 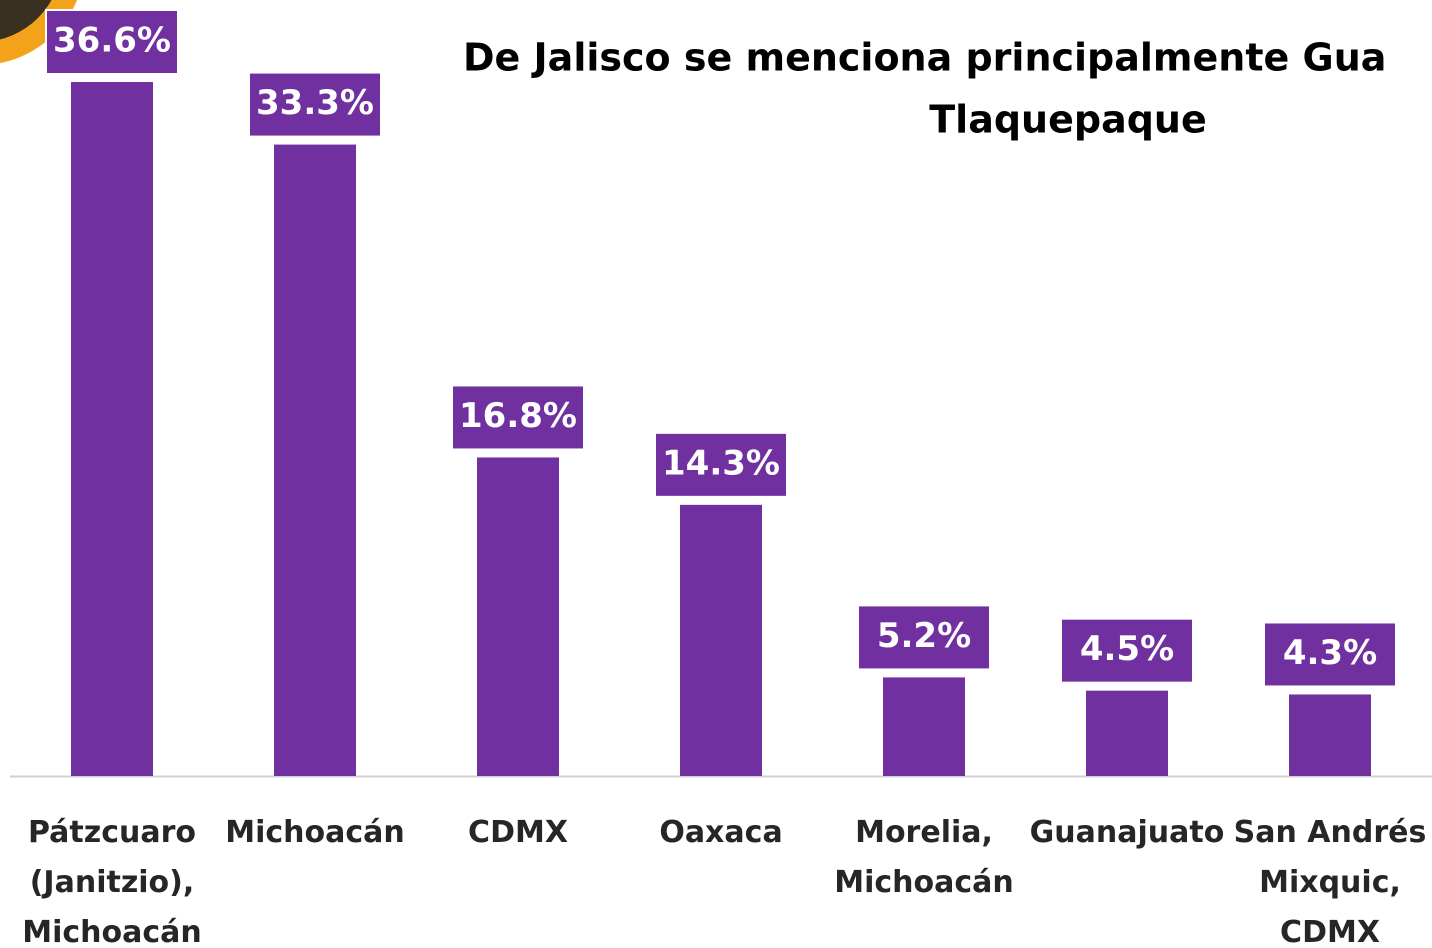 I want to click on value-label: 4.5%, so click(x=1127, y=649).